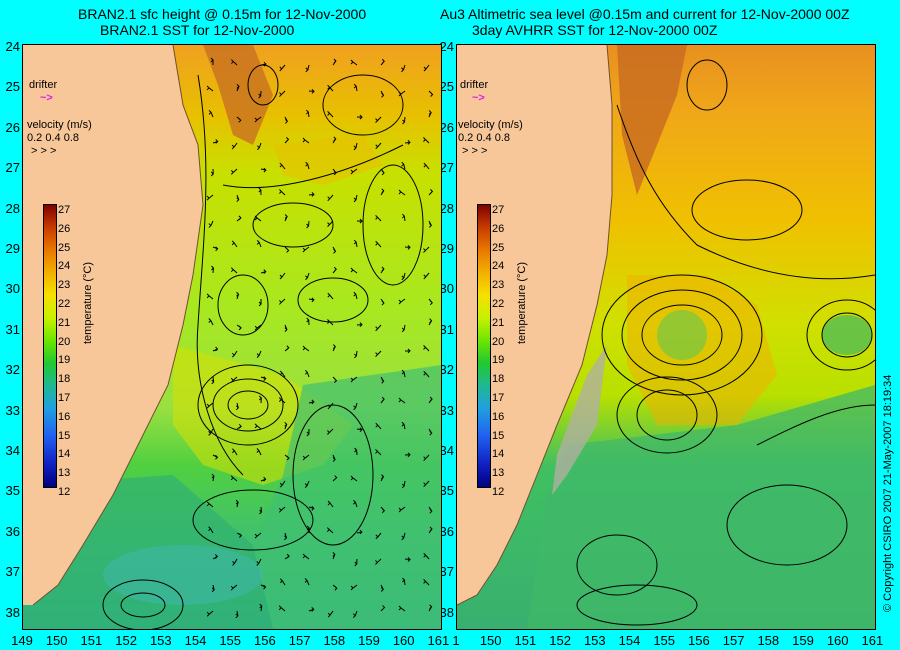  Describe the element at coordinates (446, 46) in the screenshot. I see `right-y-tick-label: 24` at that location.